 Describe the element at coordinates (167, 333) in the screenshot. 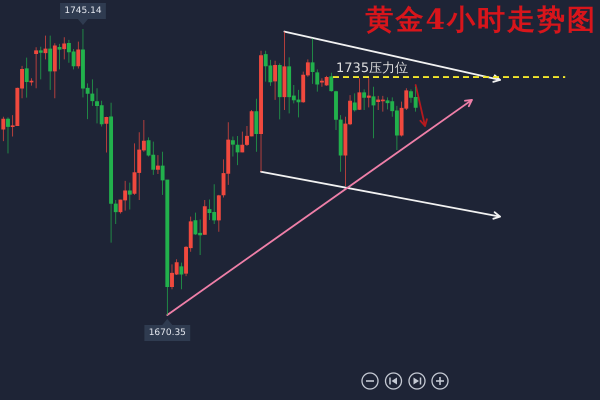

I see `annotation: 1670.35` at that location.